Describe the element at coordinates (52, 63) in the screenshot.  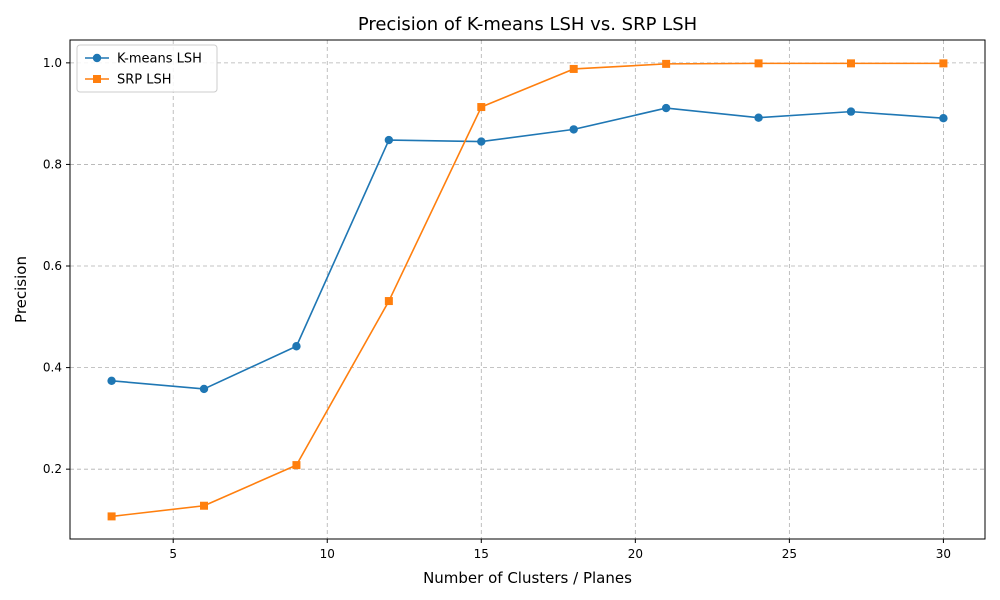
I see `y-tick-label: 1.0` at that location.